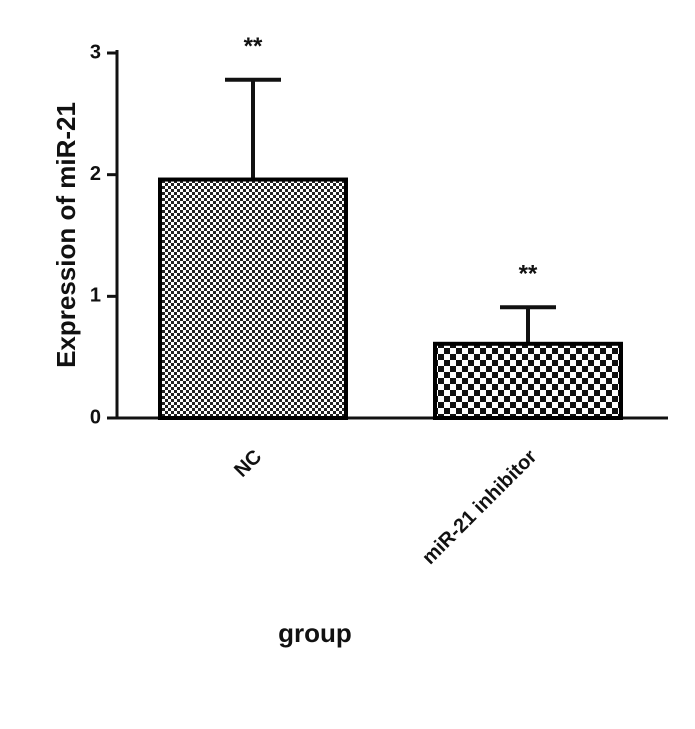  I want to click on y-axis-title: Expression of miR-21, so click(66, 235).